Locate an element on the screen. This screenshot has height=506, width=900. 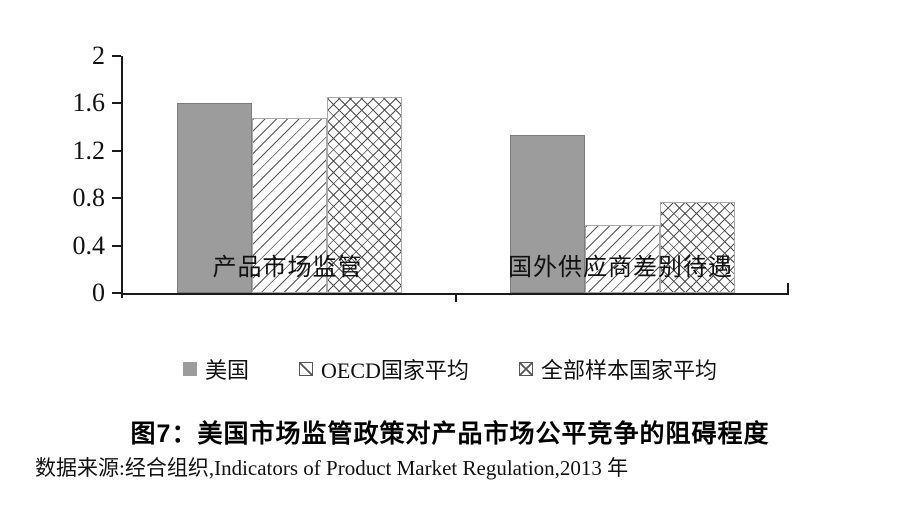
figure-title: 图7：美国市场监管政策对产品市场公平竞争的阻碍程度 is located at coordinates (450, 434).